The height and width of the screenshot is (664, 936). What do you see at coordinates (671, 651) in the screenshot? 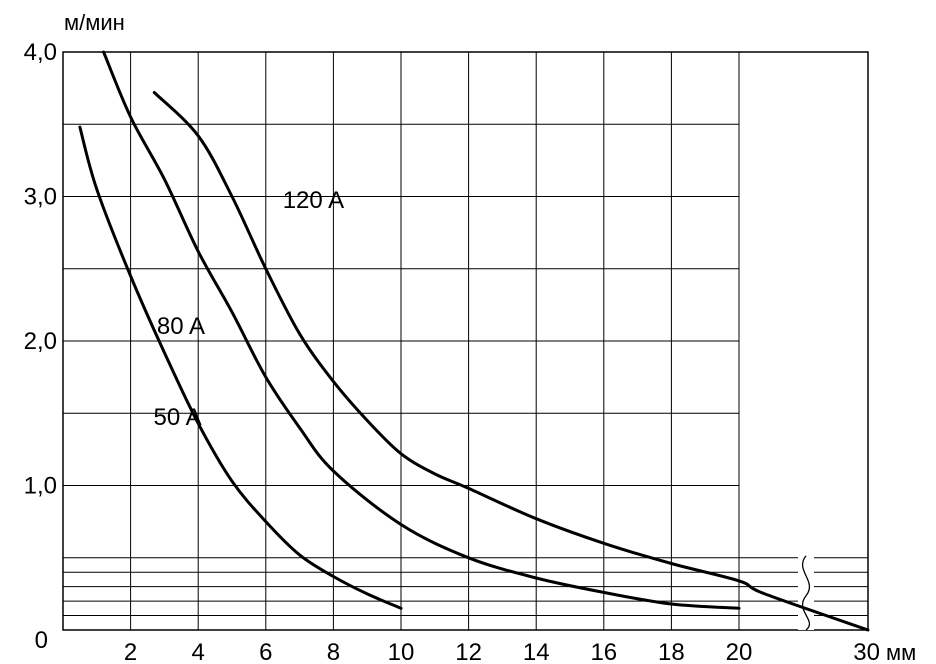
I see `x-tick-label: 18` at bounding box center [671, 651].